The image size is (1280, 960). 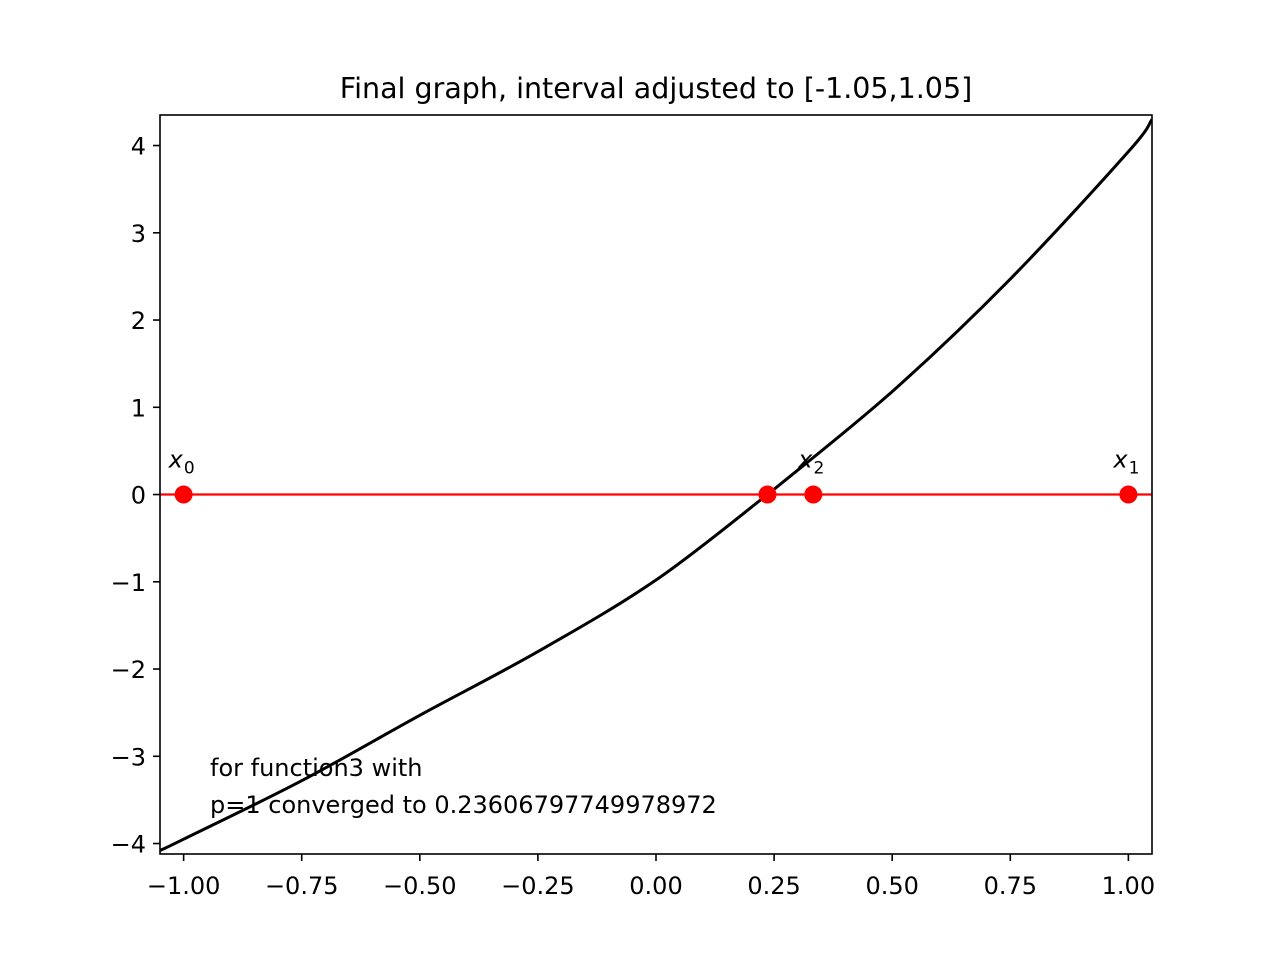 I want to click on x-axis: −1.00 −0.75 −0.50 −0.25 0.00 0.25 0.50 0.75 1.00, so click(x=651, y=877).